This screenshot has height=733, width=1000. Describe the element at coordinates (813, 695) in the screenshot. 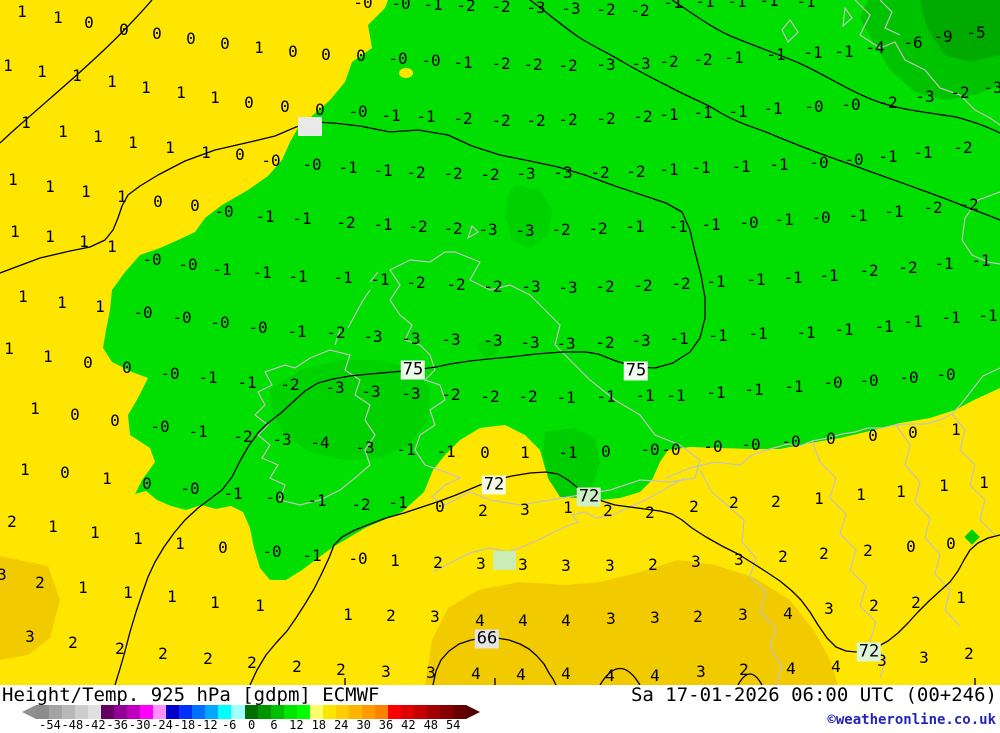

I see `valid-datetime: Sa 17-01-2026 06:00 UTC (00+246)` at that location.